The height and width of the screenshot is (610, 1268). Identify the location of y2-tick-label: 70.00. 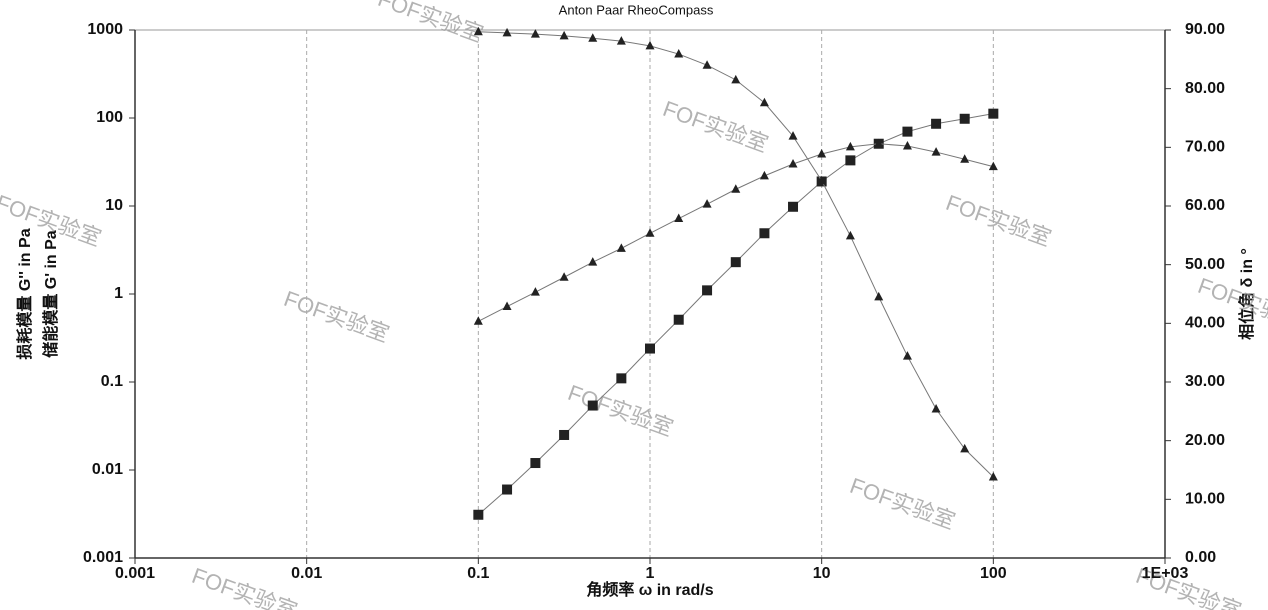
(1205, 147).